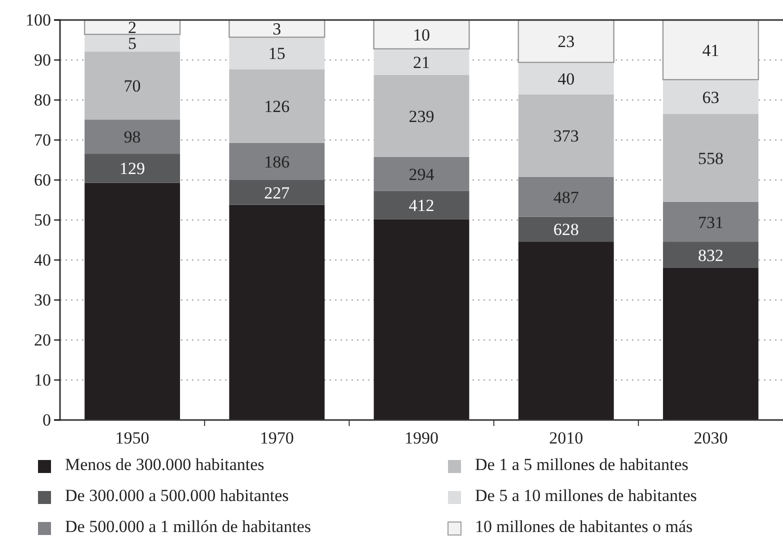  I want to click on annotation: 15, so click(277, 54).